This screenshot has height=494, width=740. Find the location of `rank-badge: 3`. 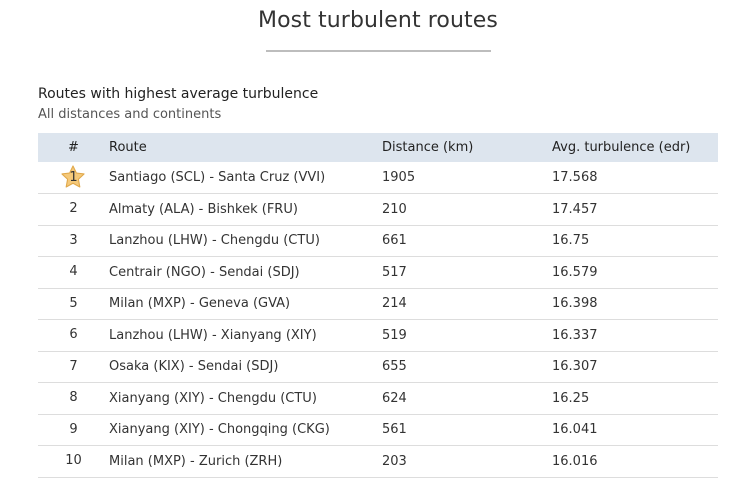

rank-badge: 3 is located at coordinates (74, 241).